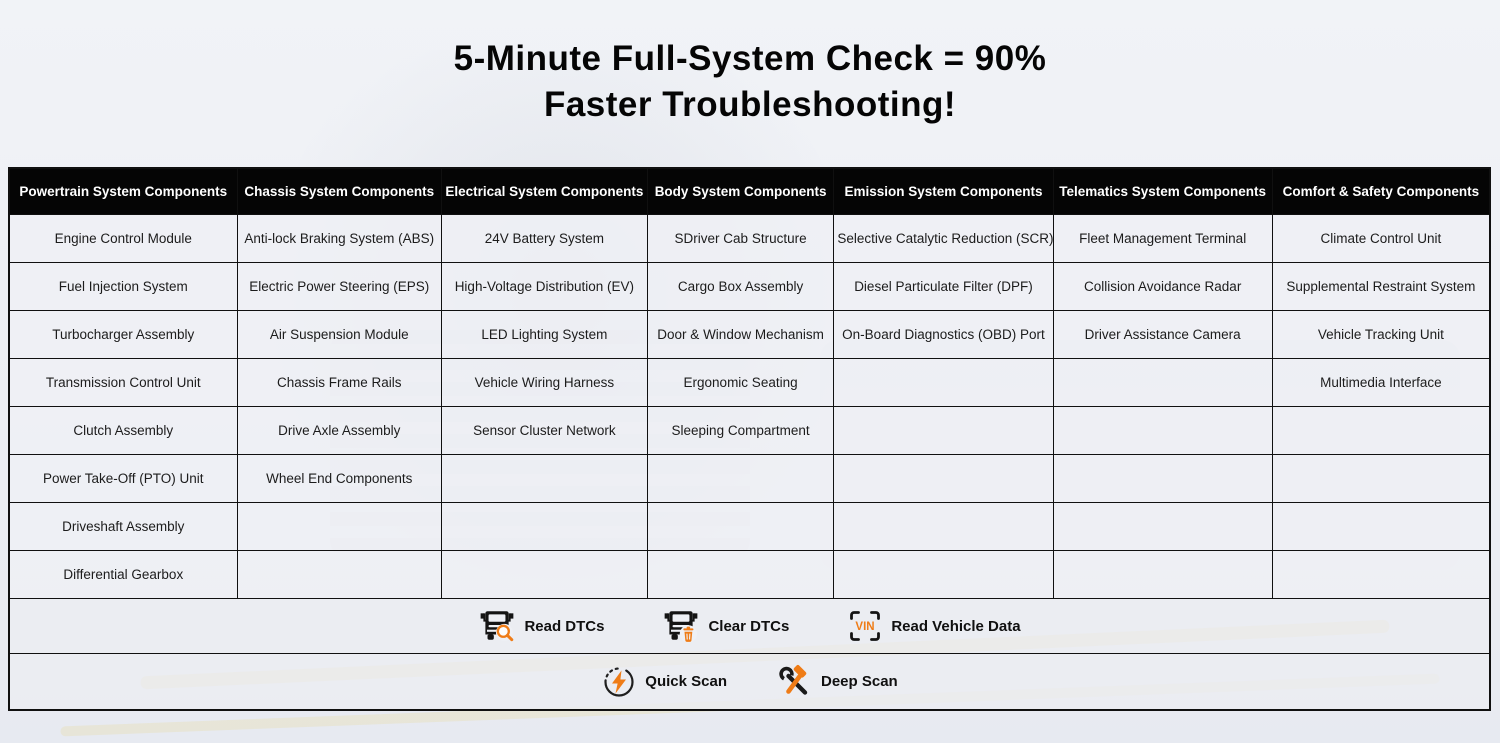 The height and width of the screenshot is (743, 1500). I want to click on clear-dtcs-button: Clear DTCs, so click(725, 626).